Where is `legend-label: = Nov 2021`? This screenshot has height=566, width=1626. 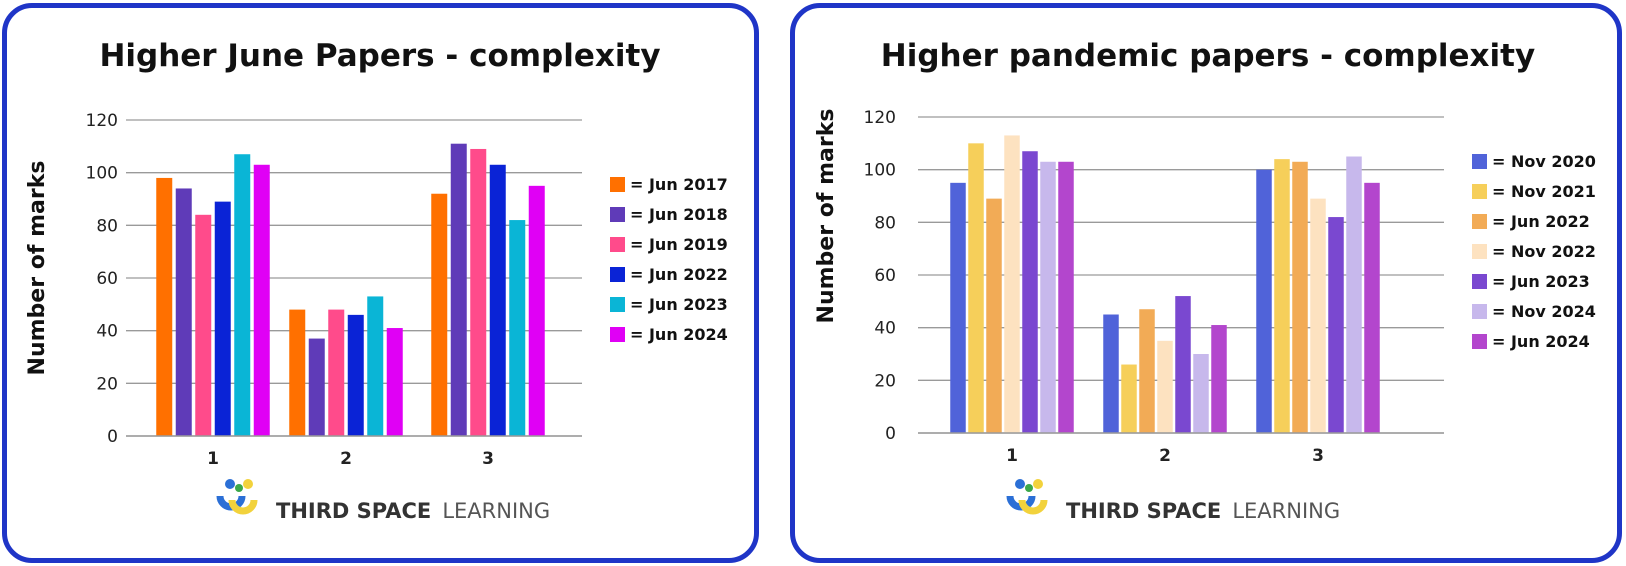
legend-label: = Nov 2021 is located at coordinates (1544, 191).